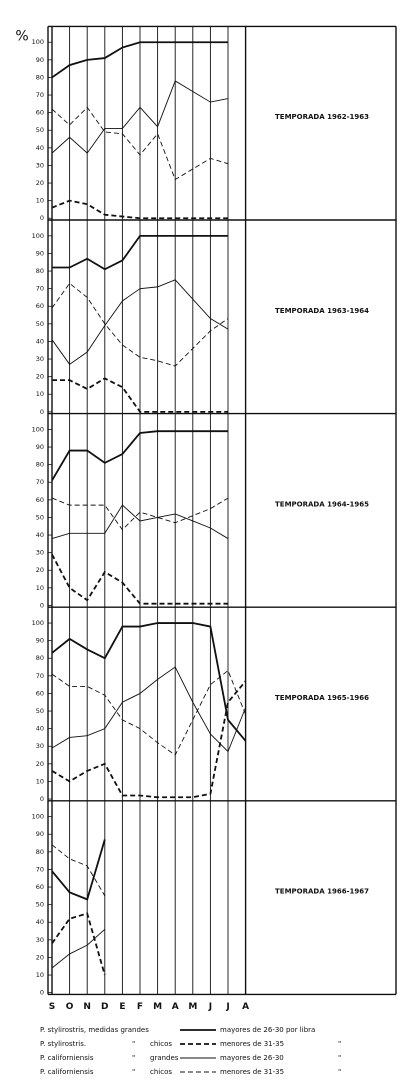  Describe the element at coordinates (252, 1058) in the screenshot. I see `legend-range: mayores de 26-30` at that location.